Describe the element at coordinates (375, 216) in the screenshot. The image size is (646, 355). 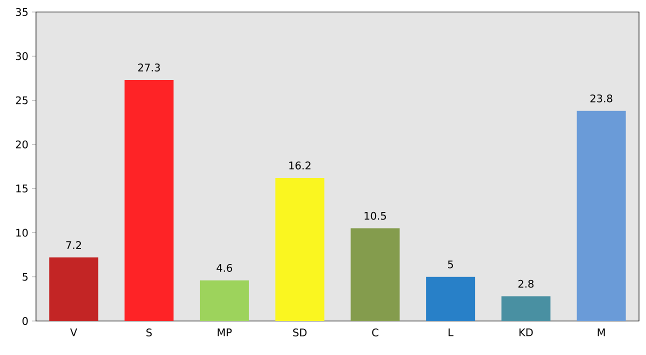
I see `data-label: 10.5` at that location.